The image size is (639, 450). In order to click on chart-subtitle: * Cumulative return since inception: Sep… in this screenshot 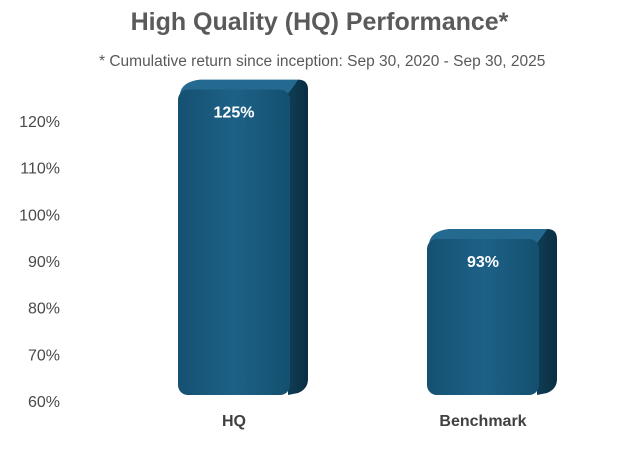, I will do `click(322, 61)`.